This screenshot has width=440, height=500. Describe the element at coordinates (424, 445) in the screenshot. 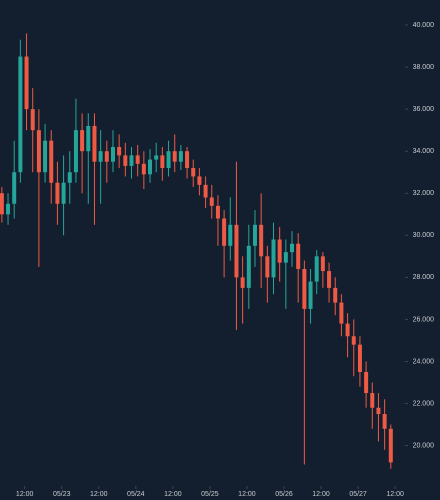

I see `y-tick-label: 20.000` at that location.